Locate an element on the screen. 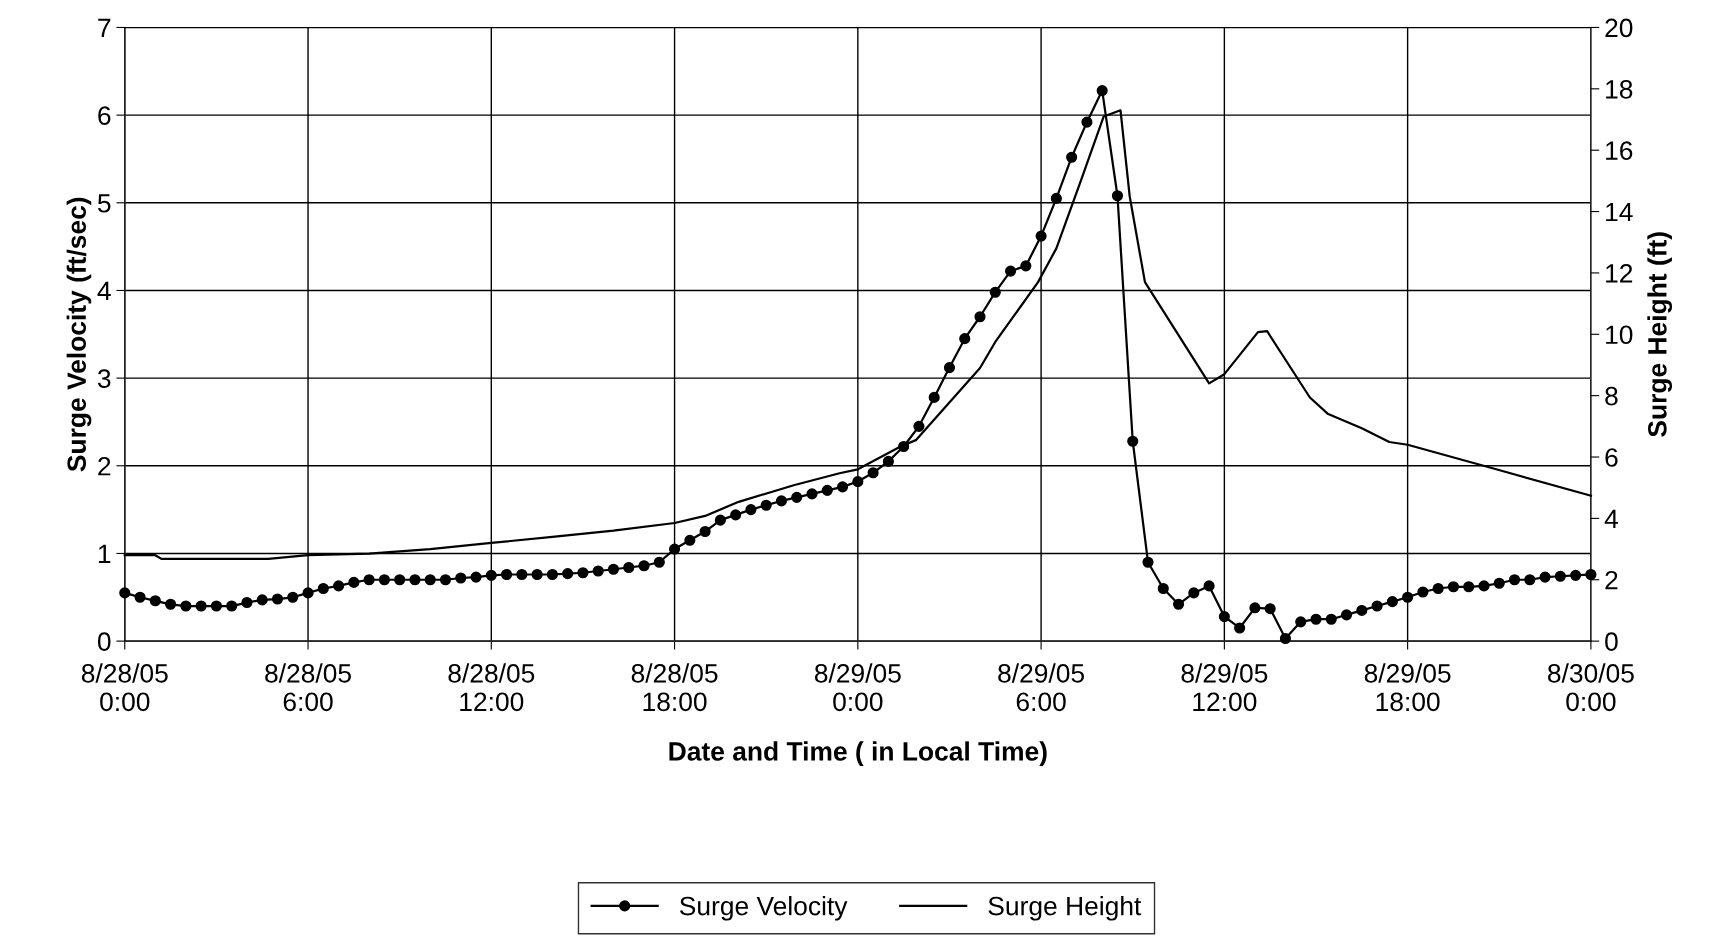 This screenshot has height=947, width=1733. y-tick-label: 7 is located at coordinates (104, 28).